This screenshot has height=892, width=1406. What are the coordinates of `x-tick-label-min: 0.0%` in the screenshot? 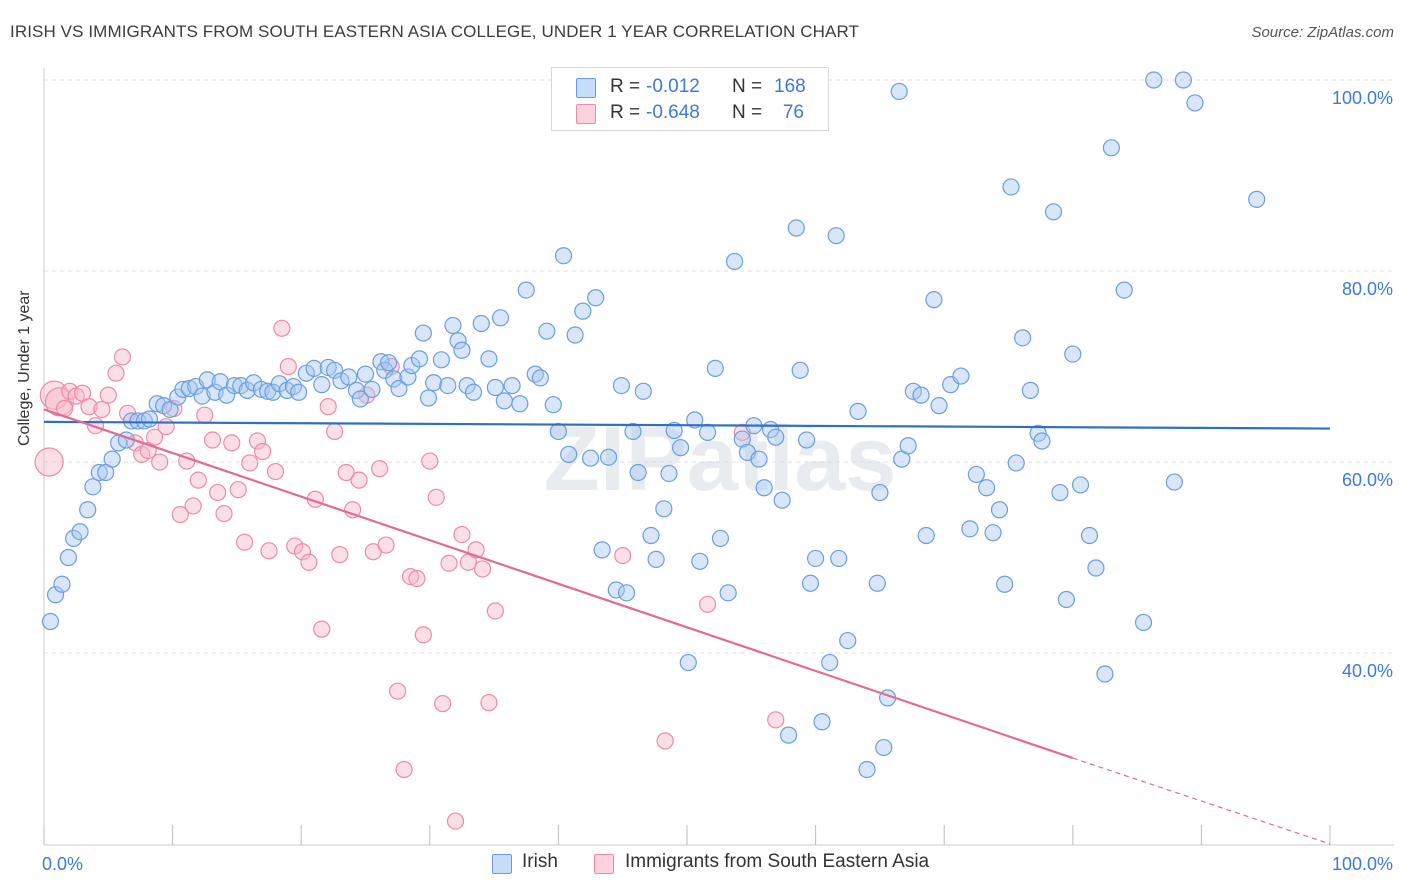 It's located at (62, 864).